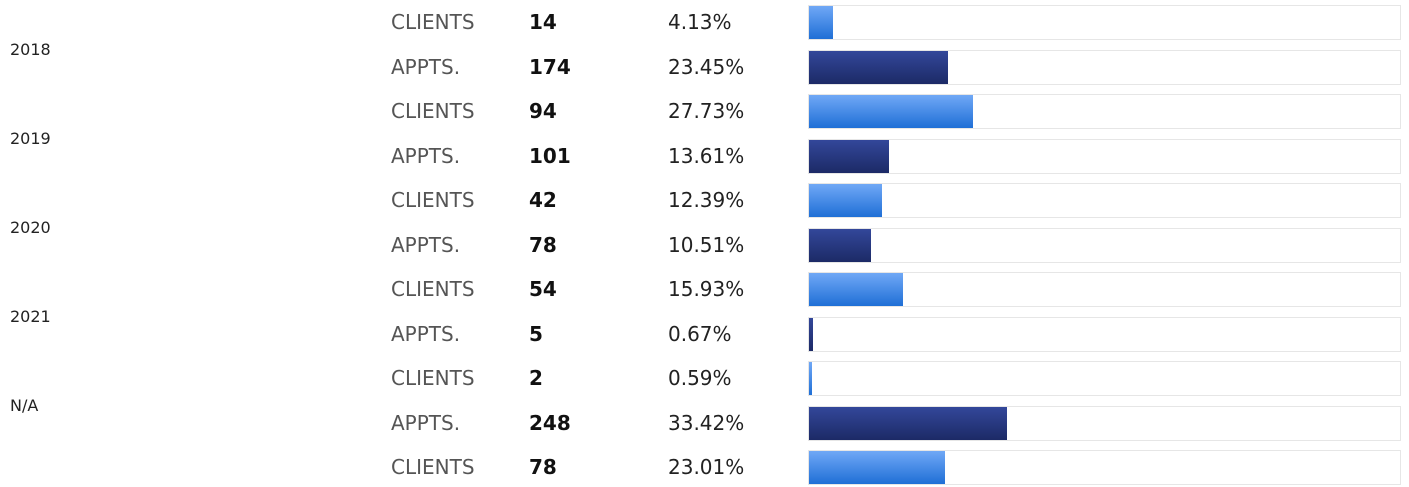  Describe the element at coordinates (550, 422) in the screenshot. I see `row-count: 248` at that location.